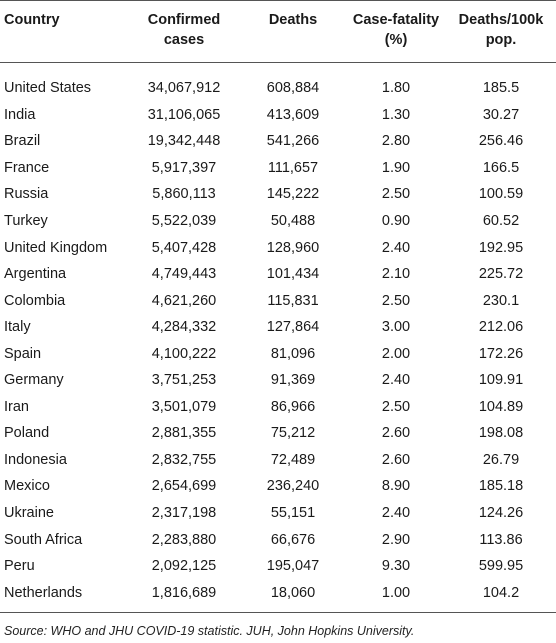 Image resolution: width=556 pixels, height=643 pixels. Describe the element at coordinates (396, 327) in the screenshot. I see `cell-case-fatality: 3.00` at that location.